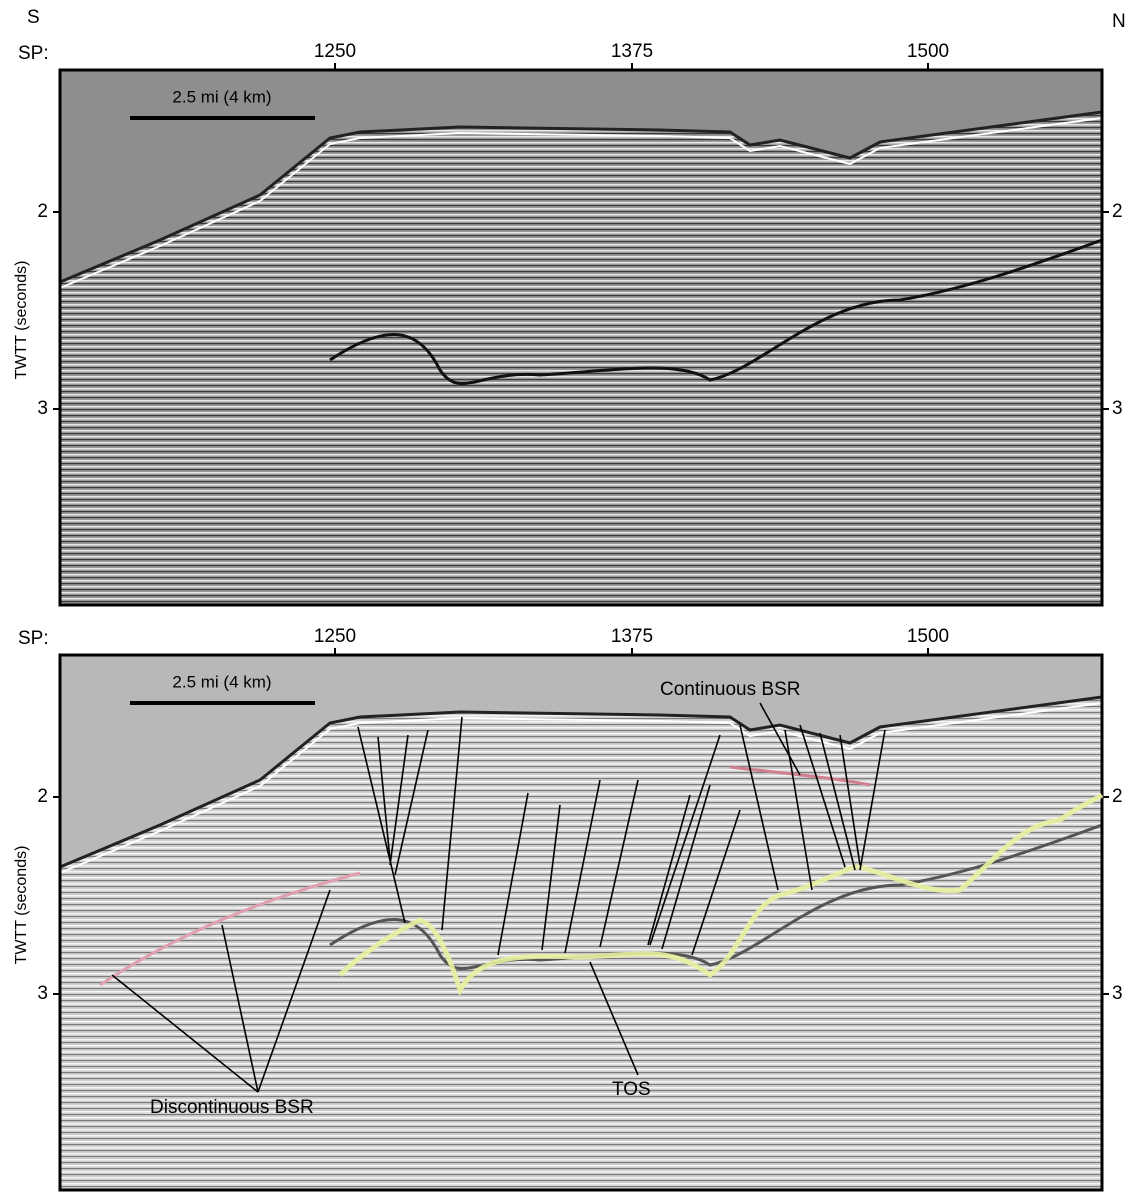 This screenshot has width=1133, height=1192. Describe the element at coordinates (631, 1089) in the screenshot. I see `annotation: TOS` at that location.